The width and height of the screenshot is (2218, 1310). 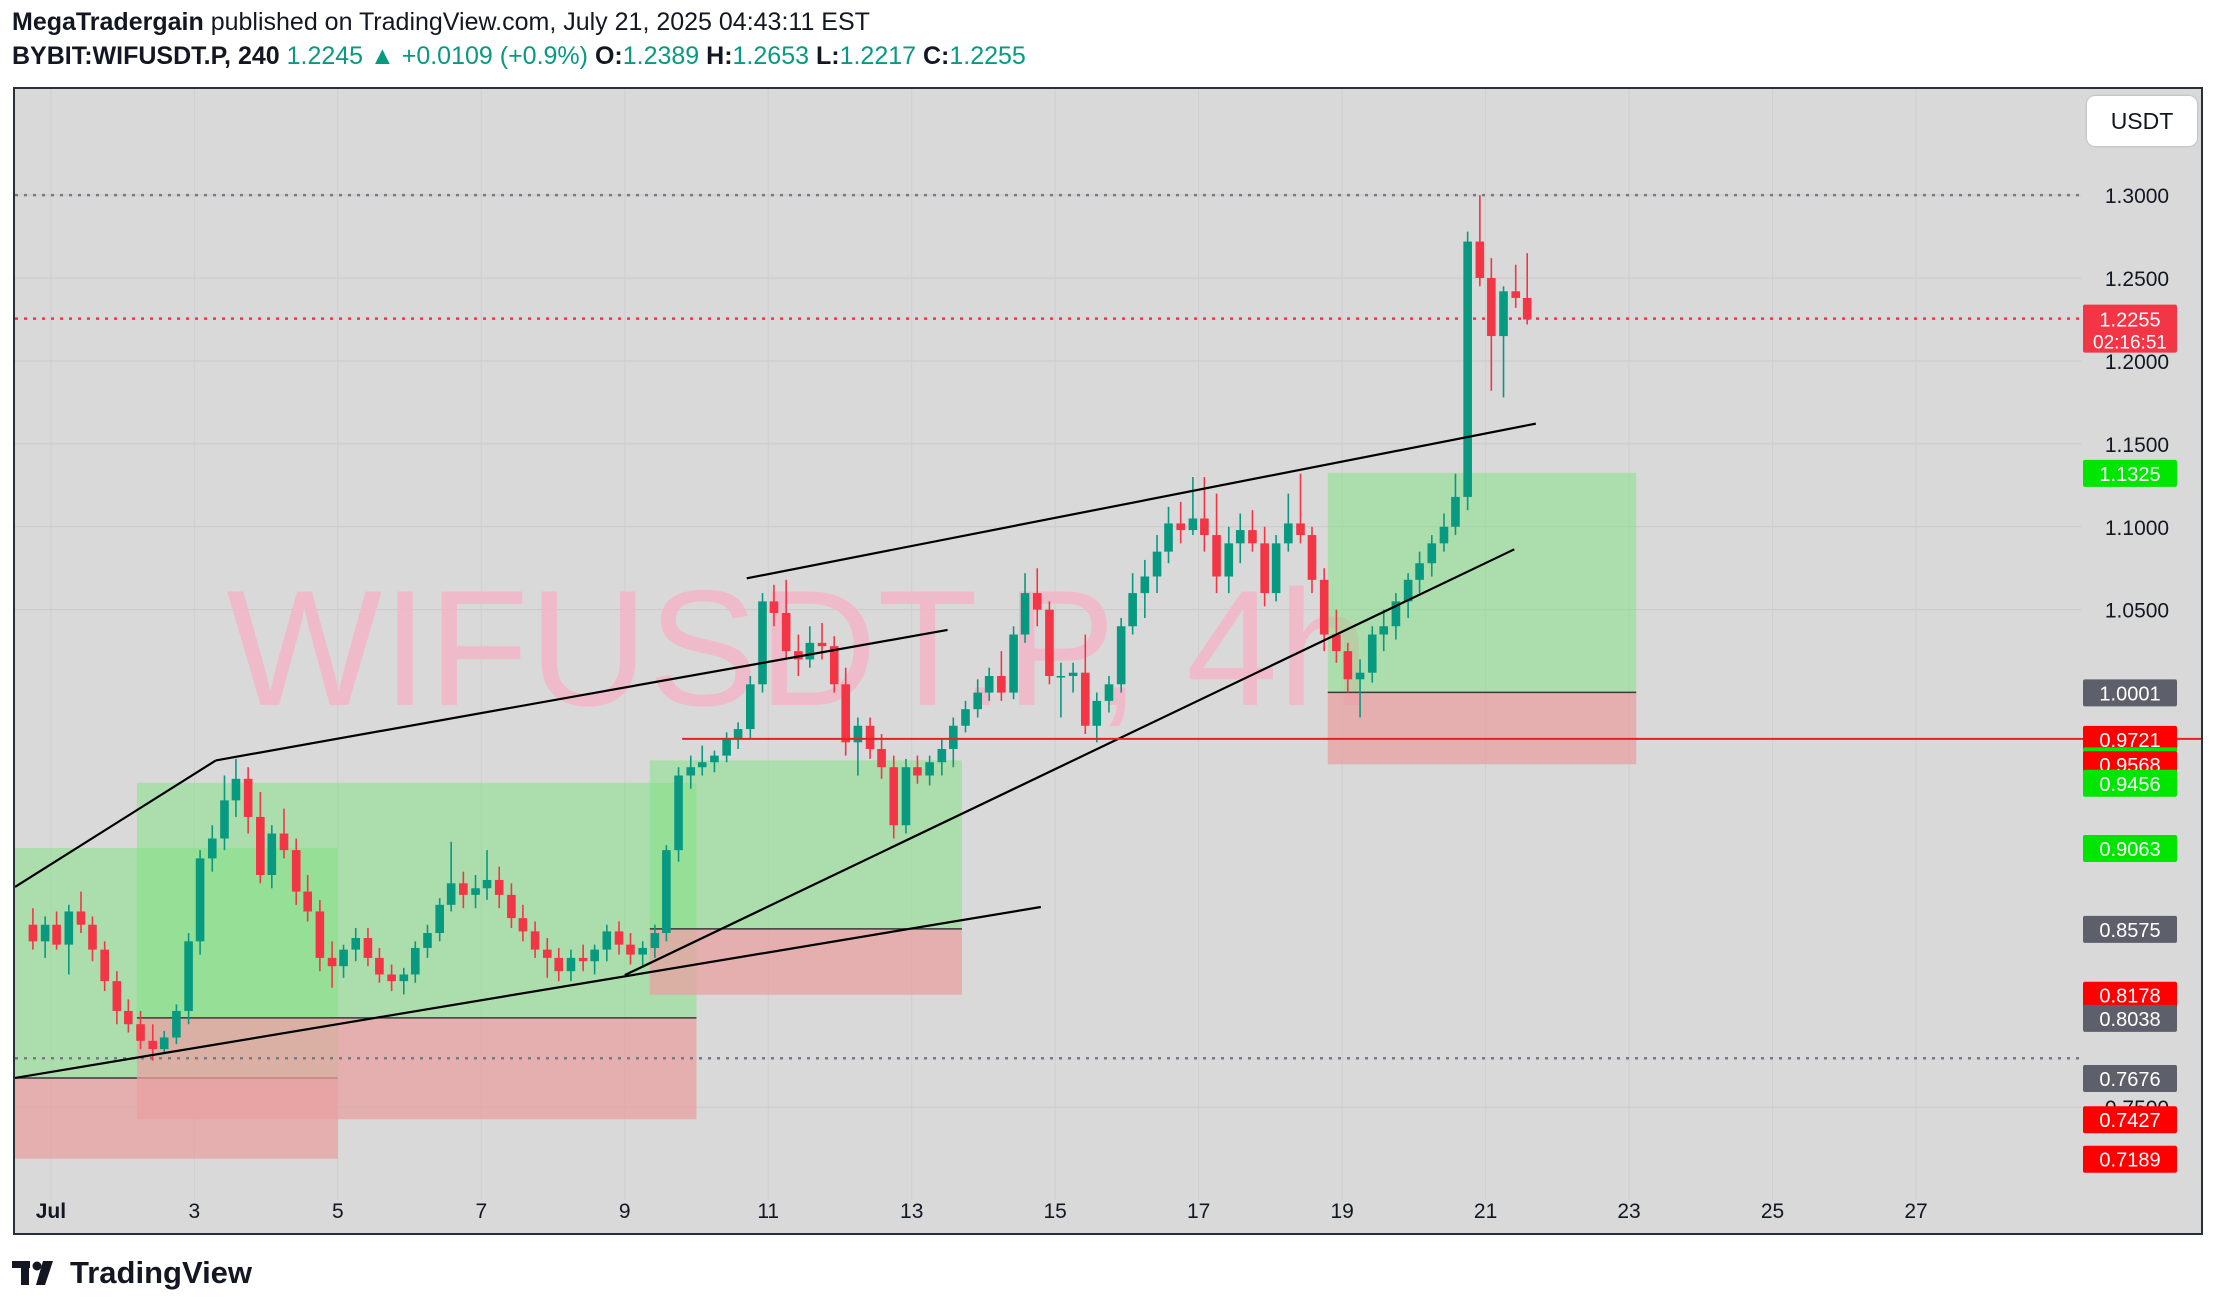 I want to click on x-tick-label: 5, so click(x=338, y=1211).